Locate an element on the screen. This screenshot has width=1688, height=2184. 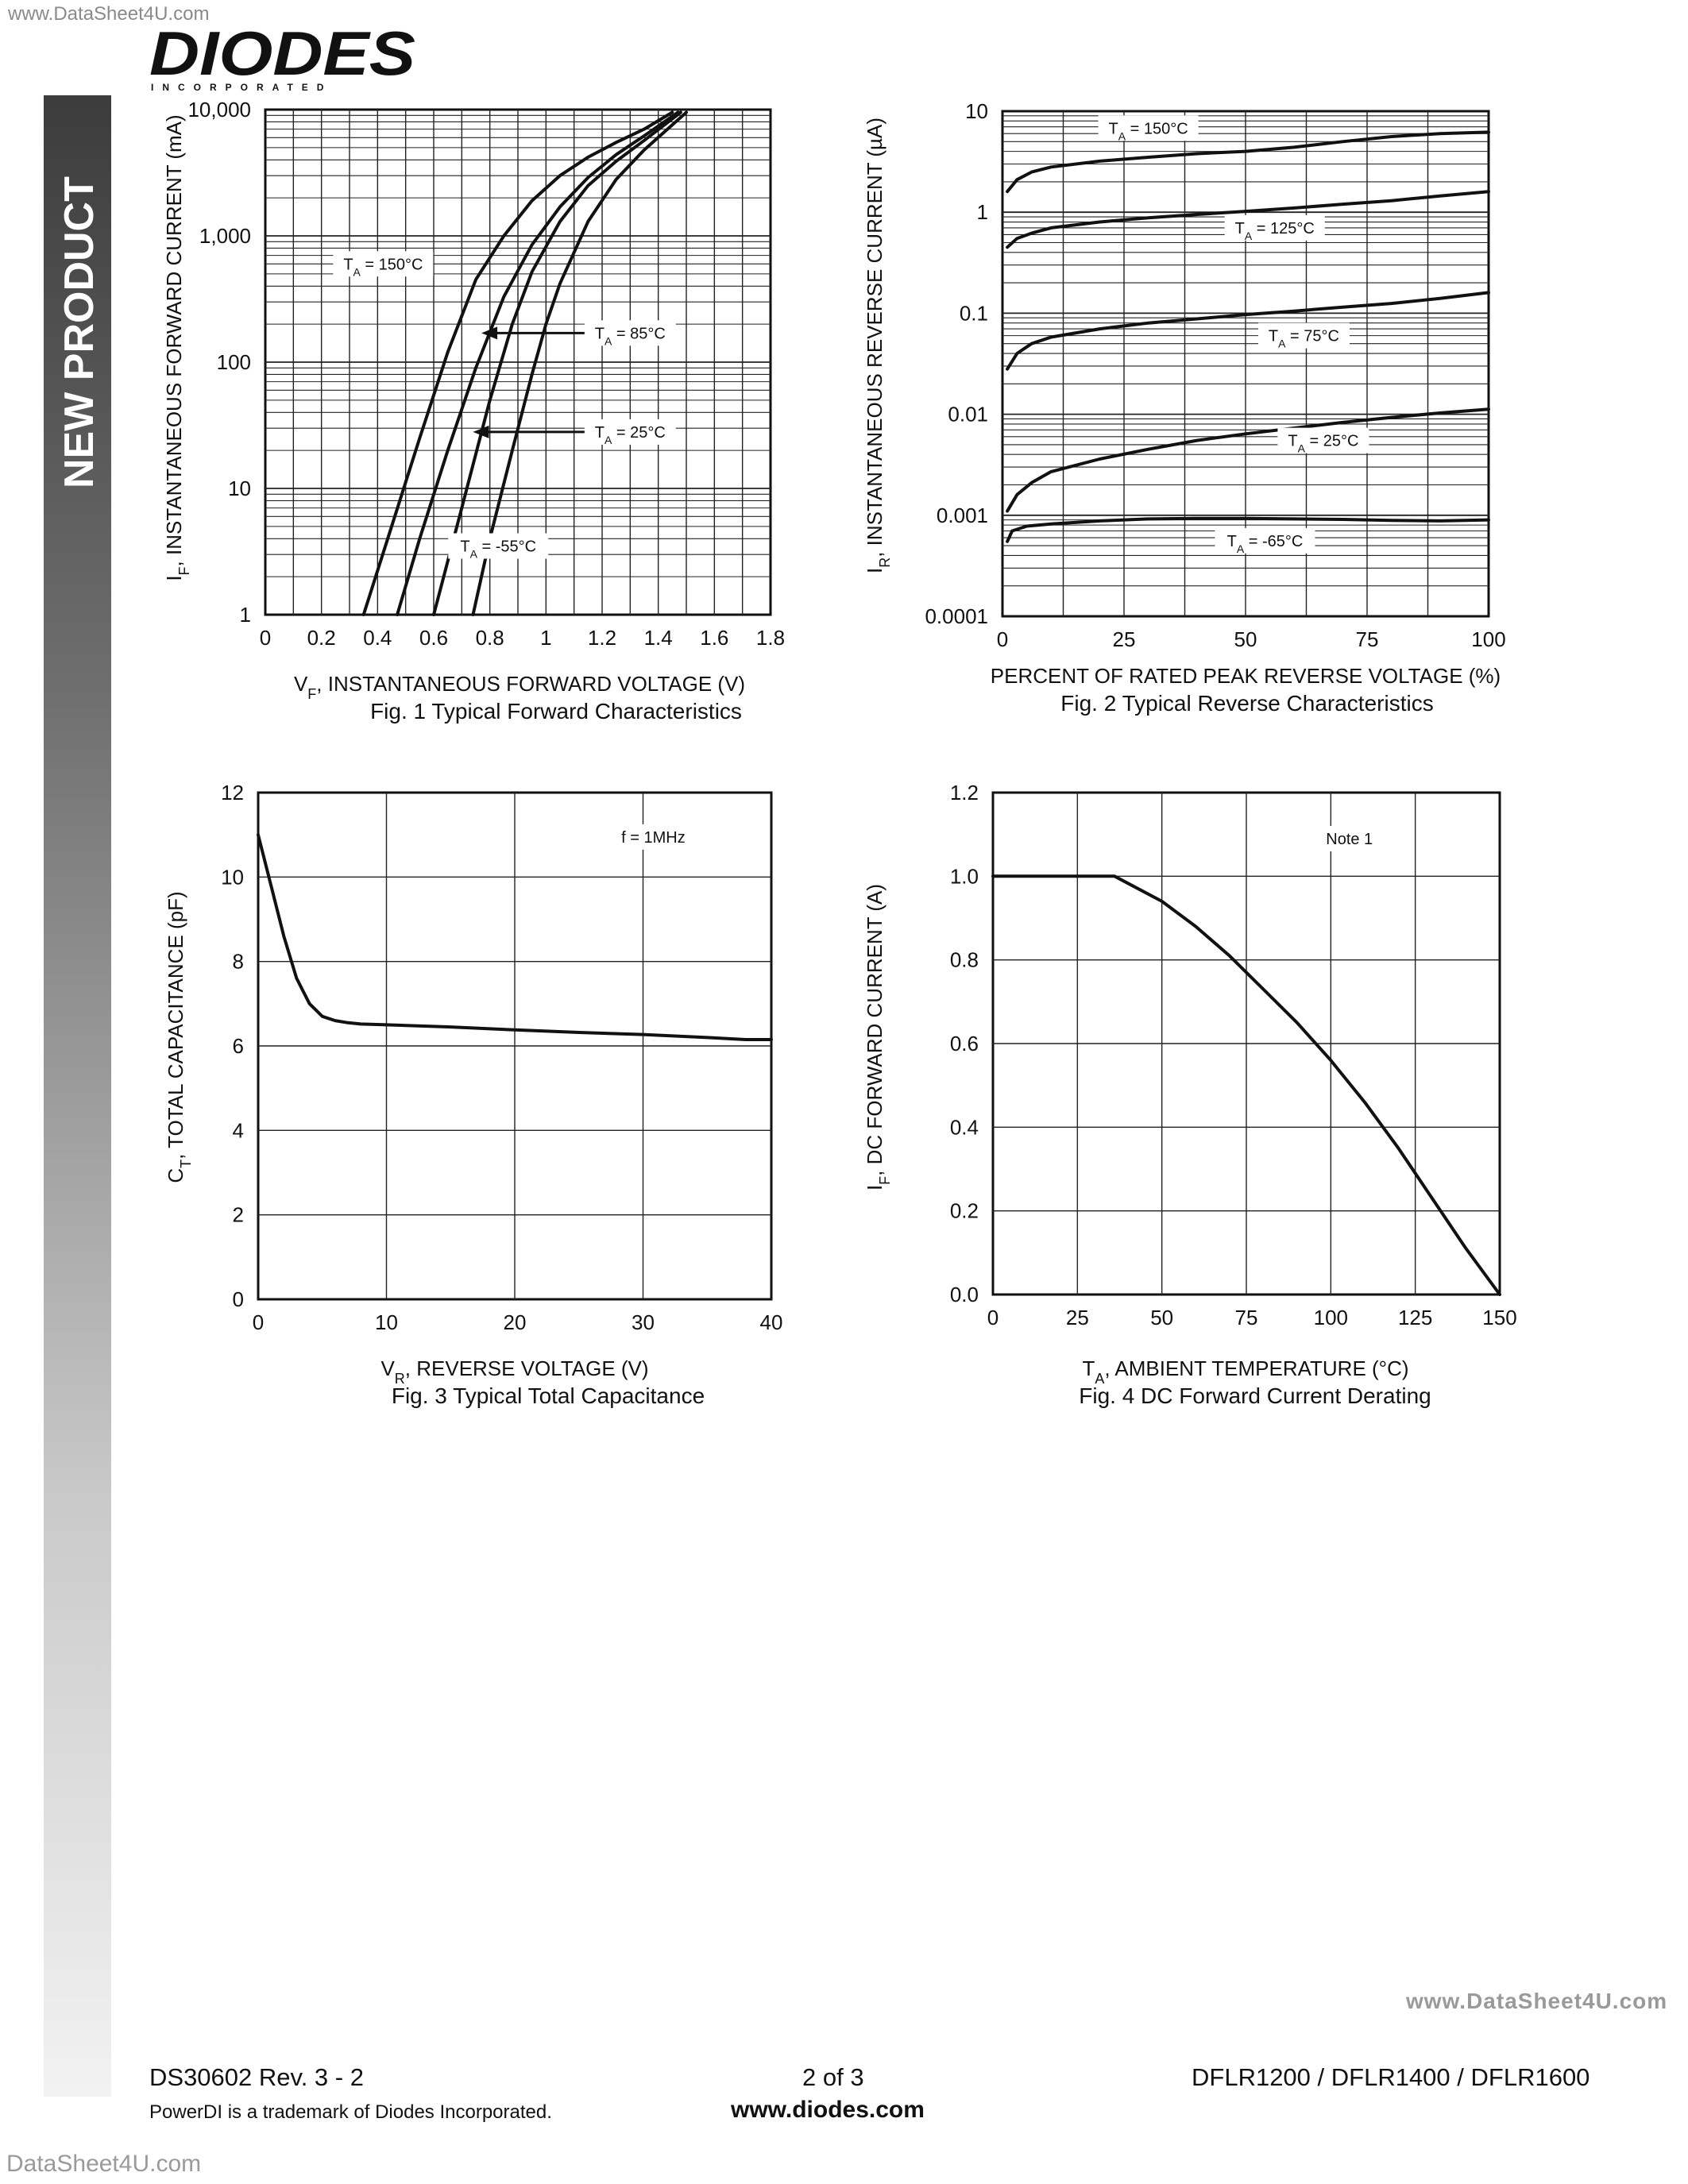
x-tick-label: 10 is located at coordinates (387, 1322).